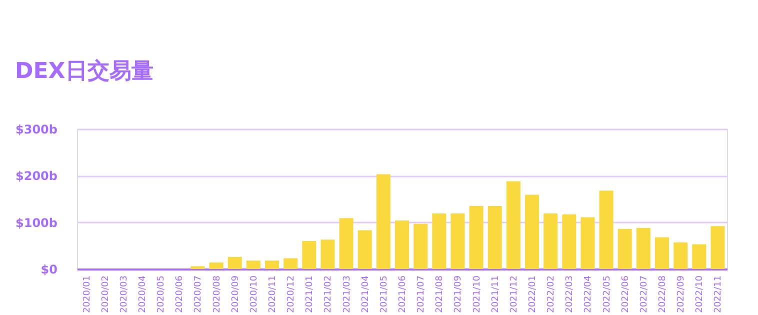 This screenshot has height=315, width=758. What do you see at coordinates (84, 71) in the screenshot?
I see `chart-title: DEX日交易量` at bounding box center [84, 71].